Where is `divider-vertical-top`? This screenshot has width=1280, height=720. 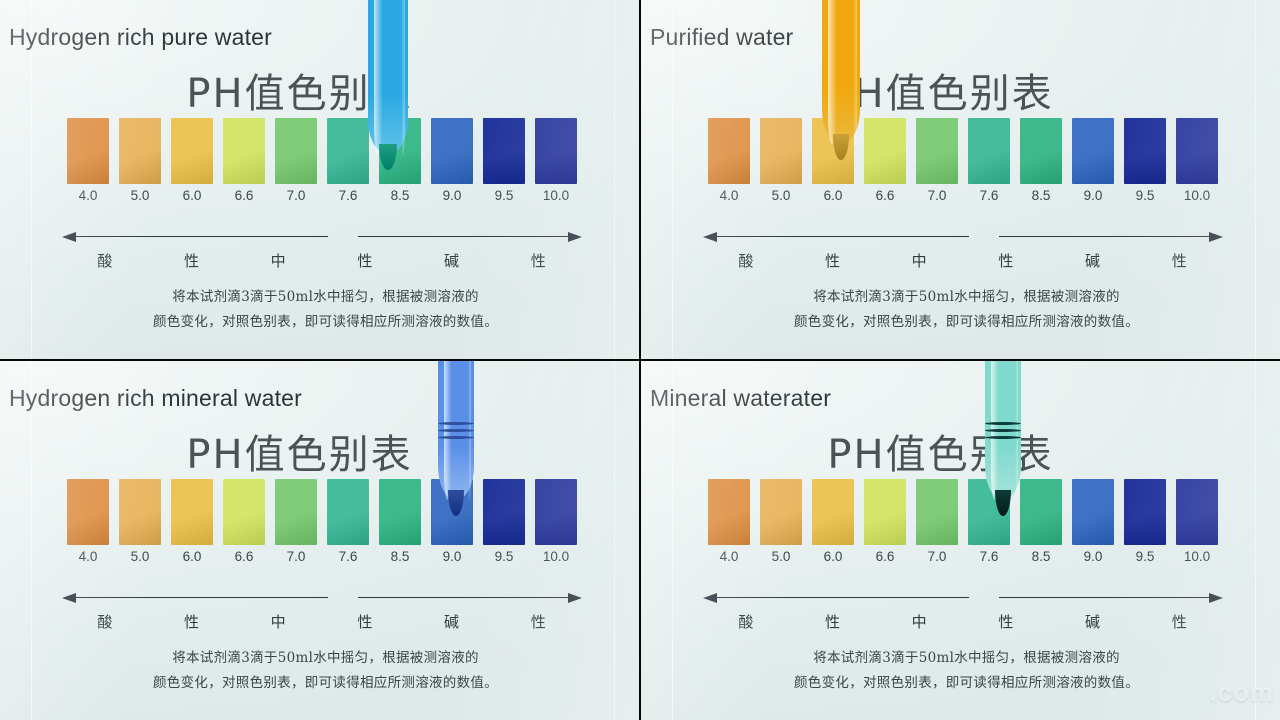 divider-vertical-top is located at coordinates (640, 179).